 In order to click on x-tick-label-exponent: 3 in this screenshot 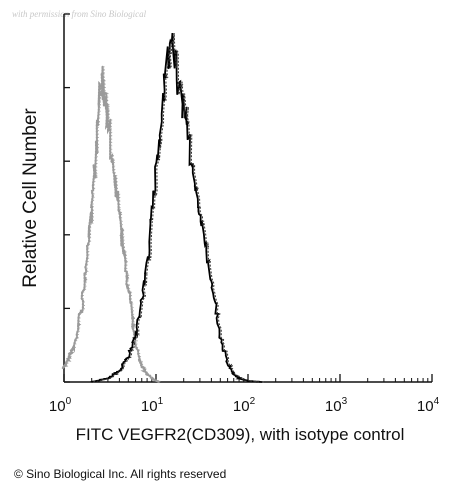, I will do `click(345, 401)`.